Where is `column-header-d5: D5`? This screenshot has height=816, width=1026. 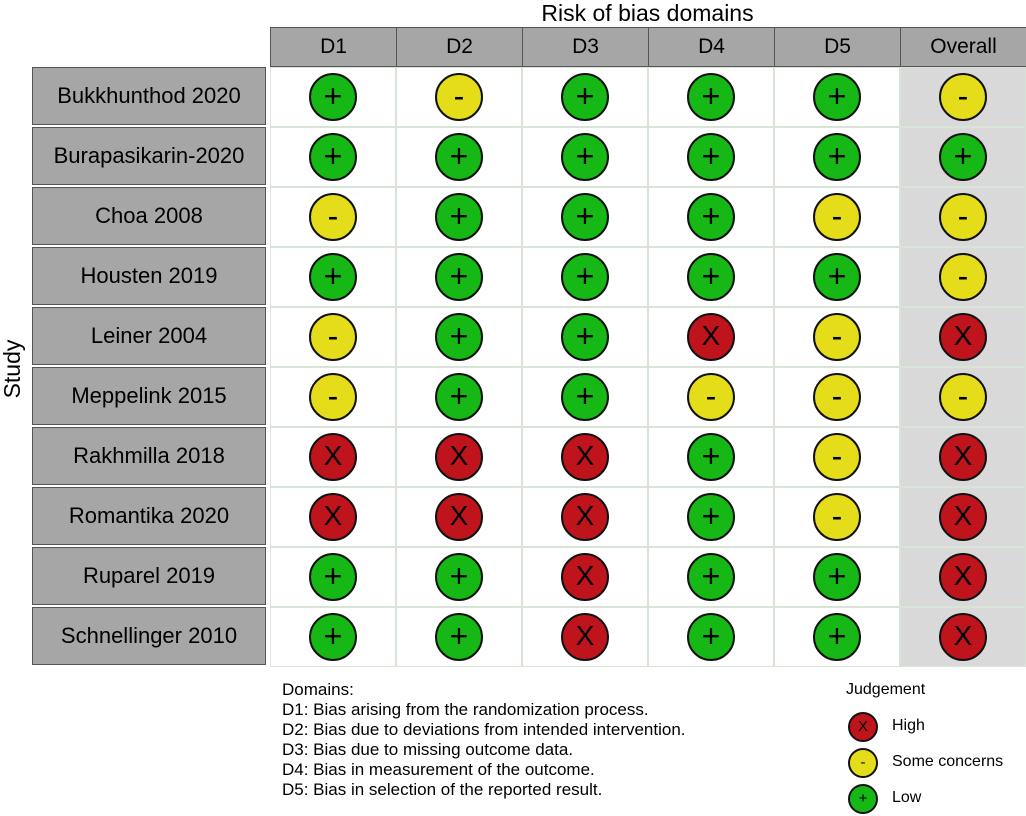 column-header-d5: D5 is located at coordinates (837, 47).